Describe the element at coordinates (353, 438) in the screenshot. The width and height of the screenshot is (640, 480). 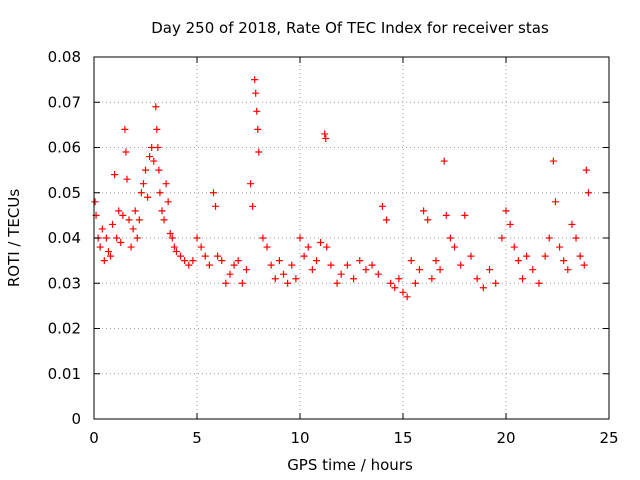
I see `x-tick-labels: 0 5 10 15 20 25` at that location.